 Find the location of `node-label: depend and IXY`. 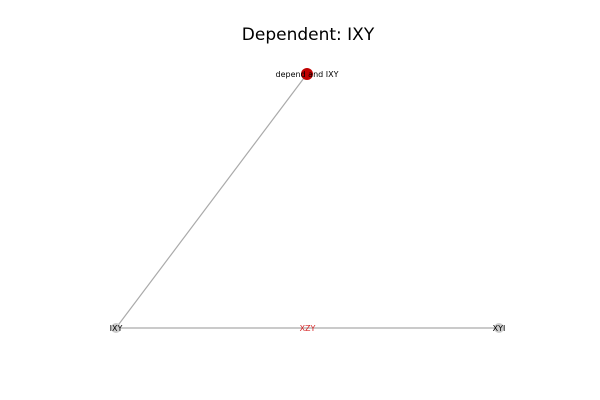

node-label: depend and IXY is located at coordinates (306, 74).